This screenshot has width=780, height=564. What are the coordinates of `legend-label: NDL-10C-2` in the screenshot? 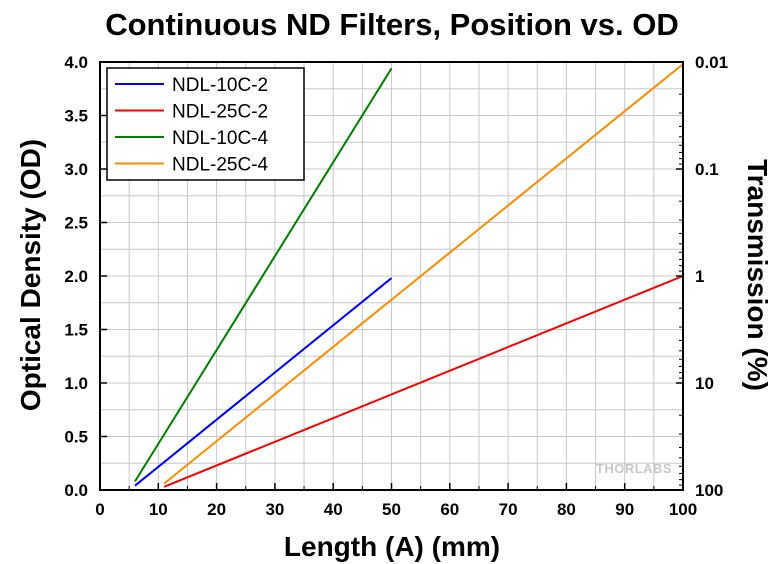 It's located at (220, 85).